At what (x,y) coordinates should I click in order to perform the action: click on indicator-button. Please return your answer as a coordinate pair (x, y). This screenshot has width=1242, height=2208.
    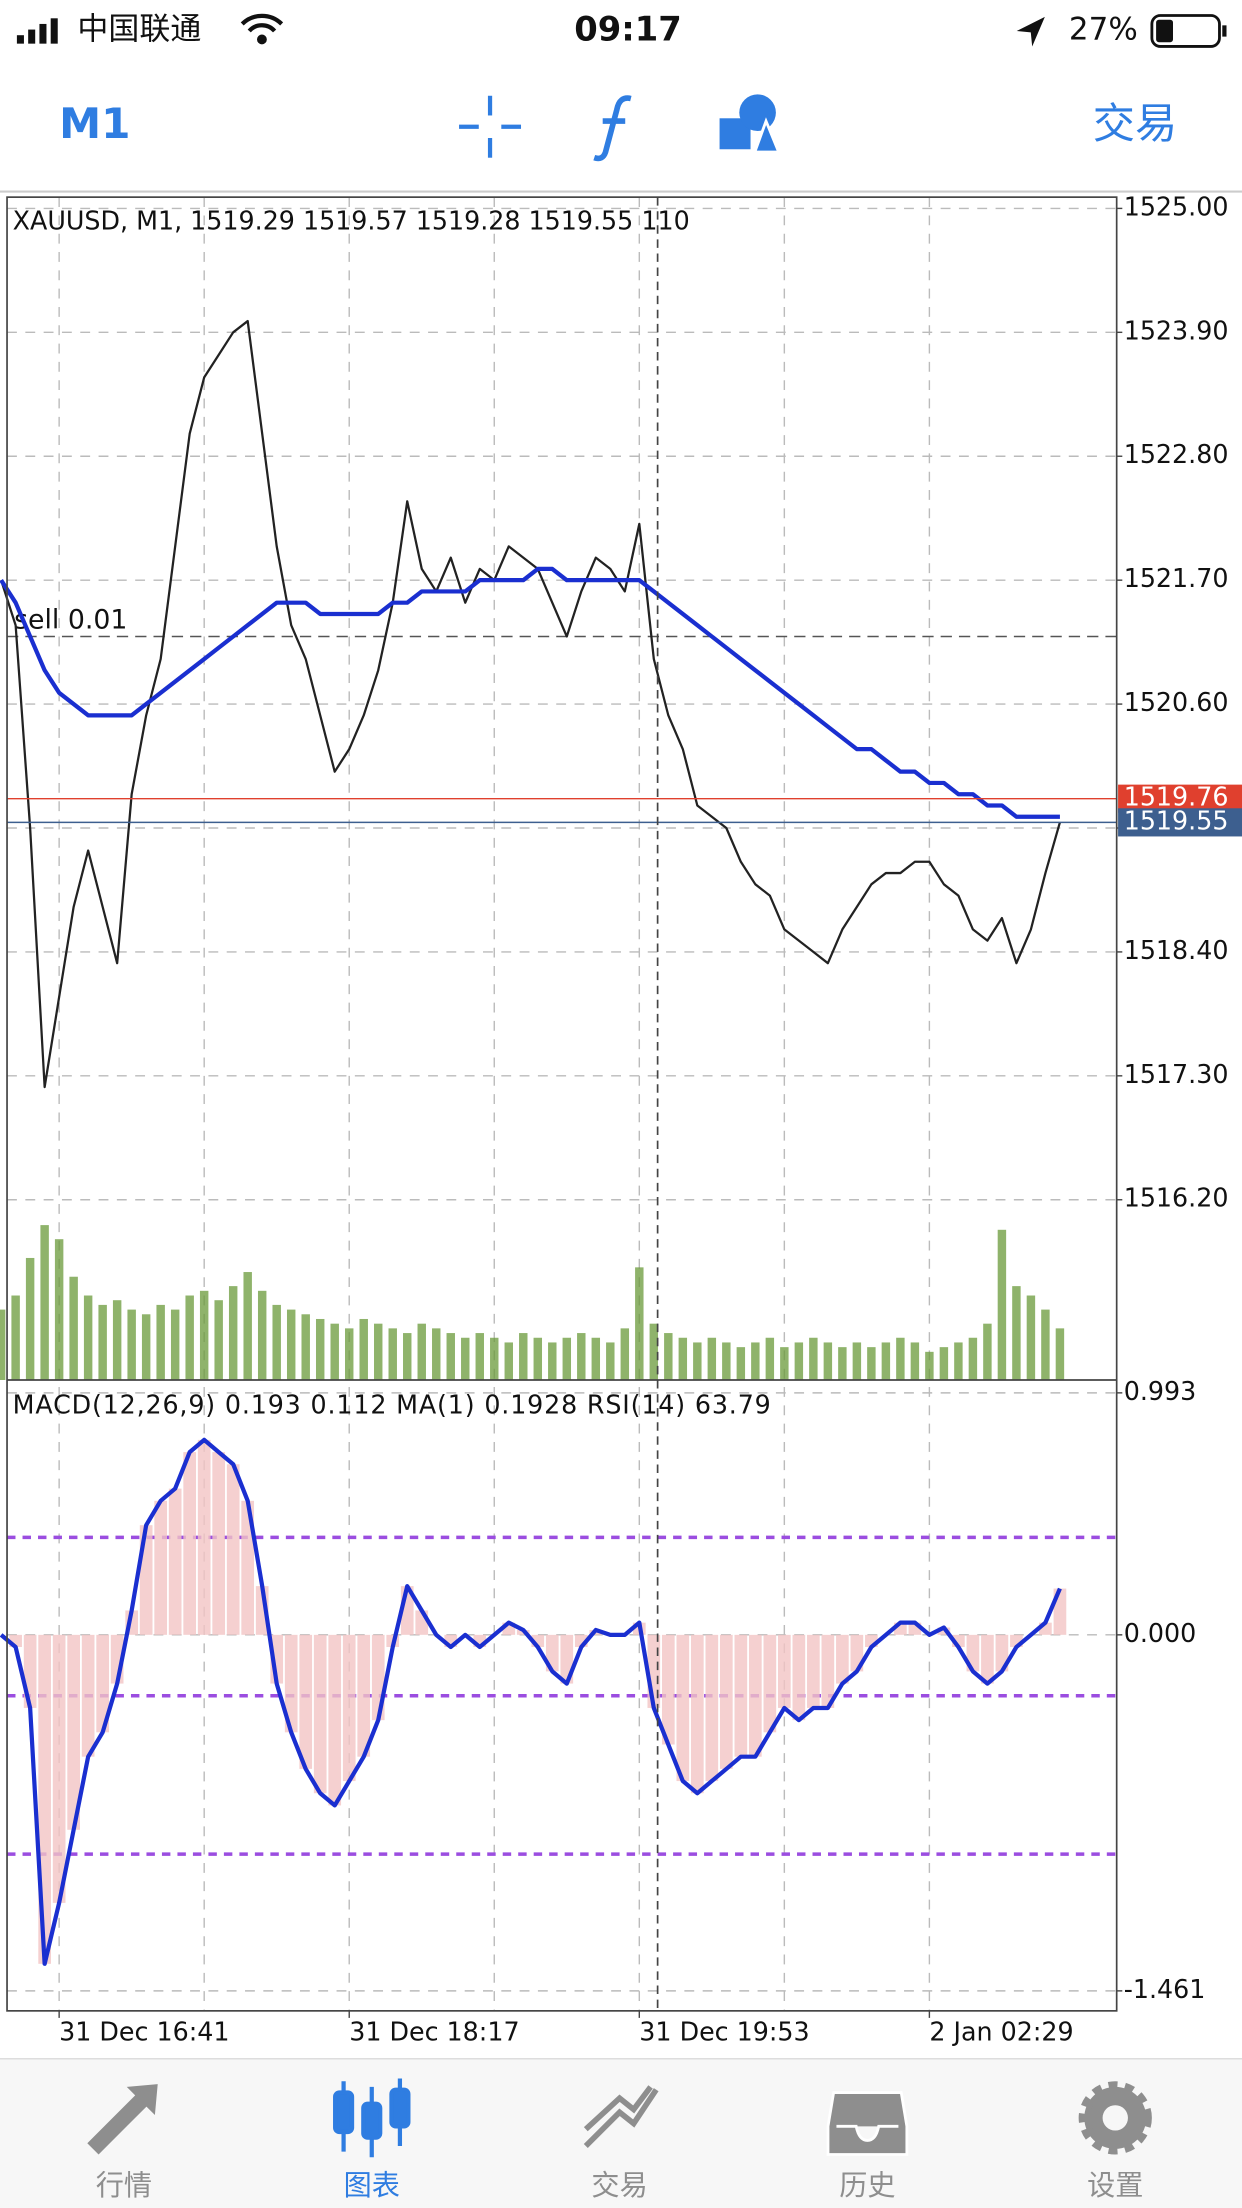
    Looking at the image, I should click on (612, 128).